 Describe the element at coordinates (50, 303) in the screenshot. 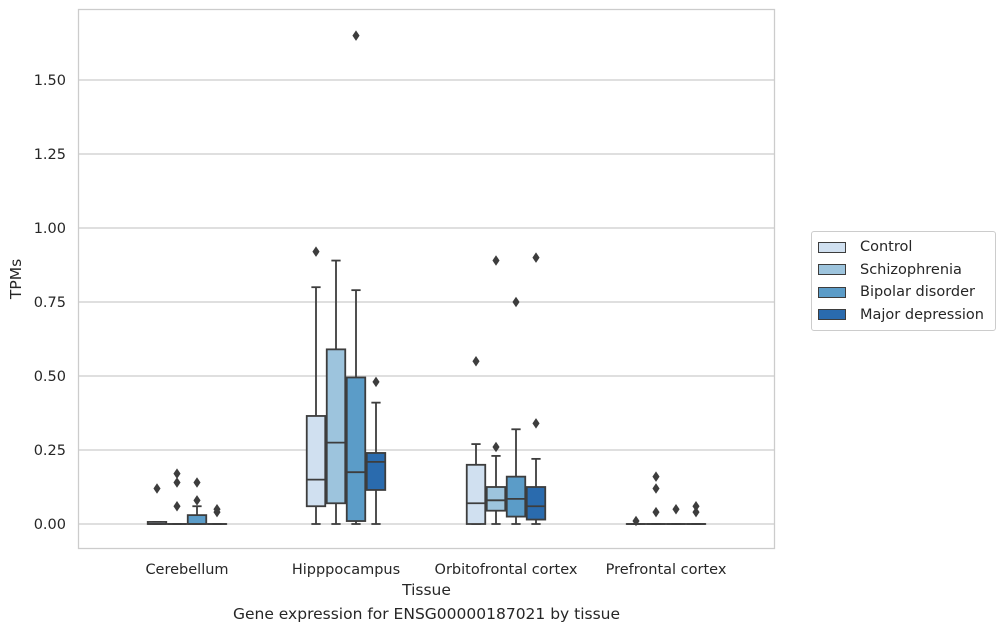

I see `y-tick-label: 0.75` at that location.